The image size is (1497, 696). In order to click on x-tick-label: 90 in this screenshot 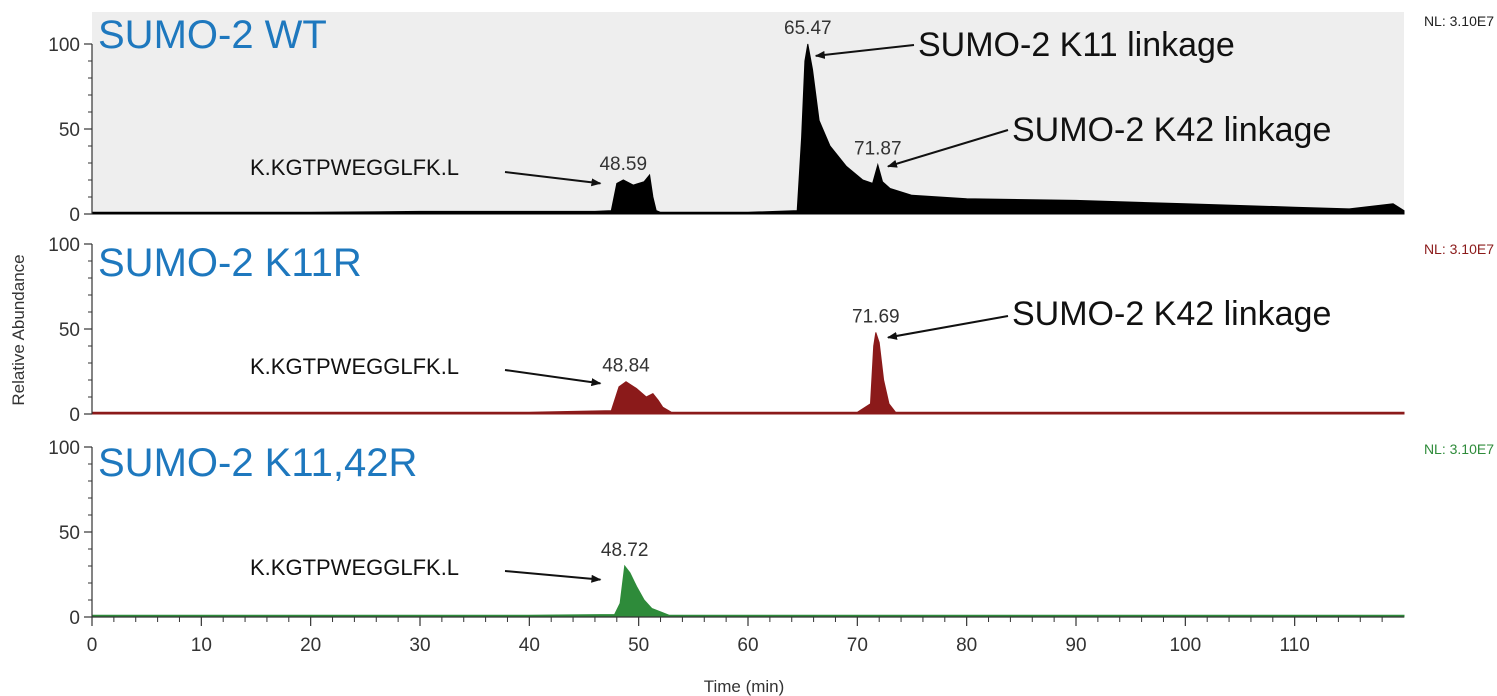, I will do `click(1075, 645)`.